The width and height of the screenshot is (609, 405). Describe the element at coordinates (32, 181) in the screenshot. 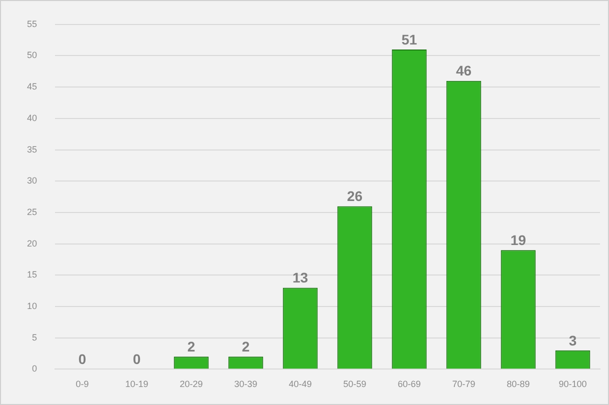

I see `y-tick-label: 30` at that location.